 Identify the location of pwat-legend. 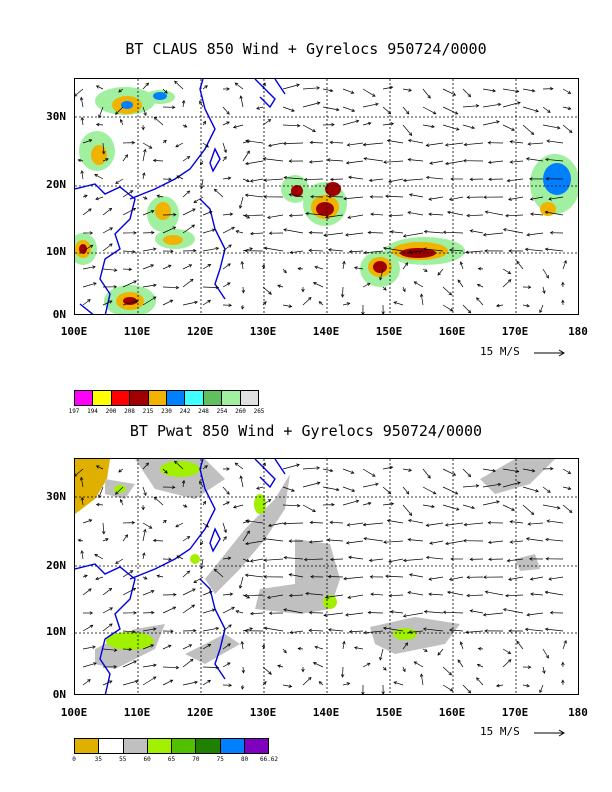
(171, 746).